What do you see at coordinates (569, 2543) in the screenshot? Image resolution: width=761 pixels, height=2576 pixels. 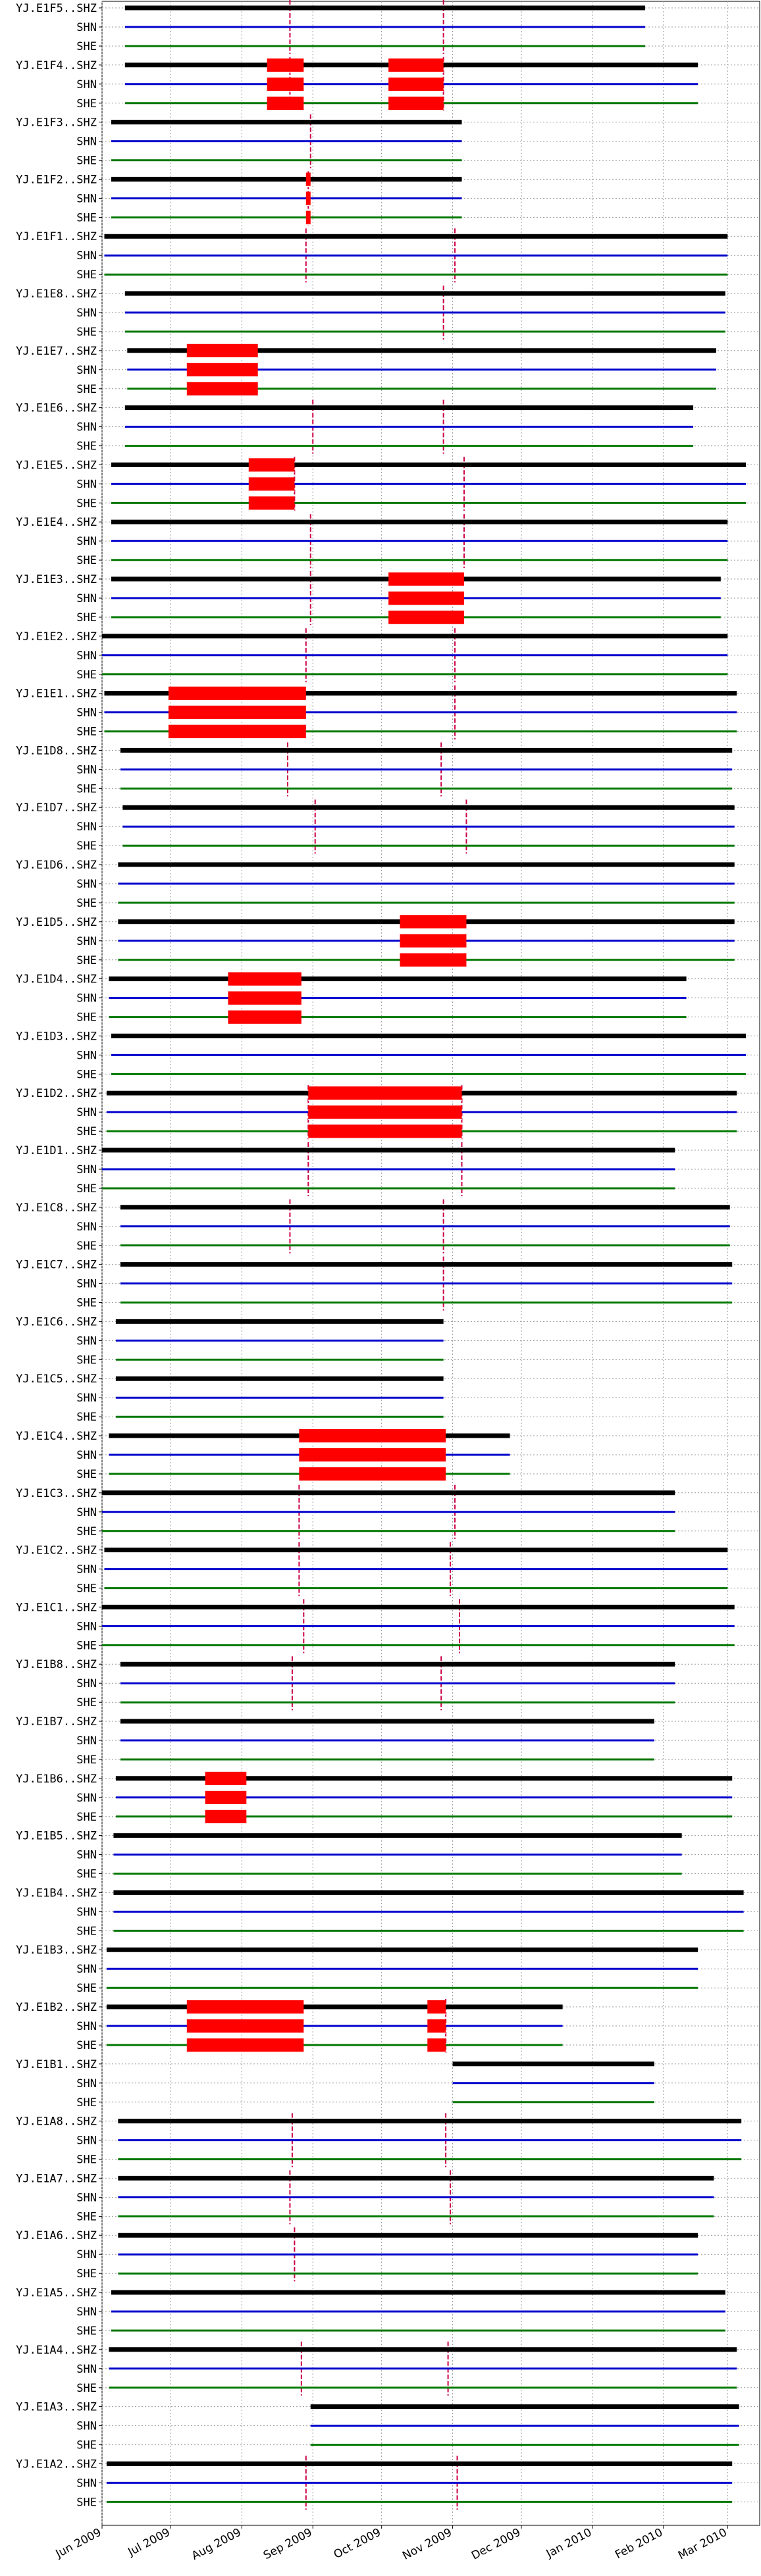 I see `x-tick-label: Jan 2010` at bounding box center [569, 2543].